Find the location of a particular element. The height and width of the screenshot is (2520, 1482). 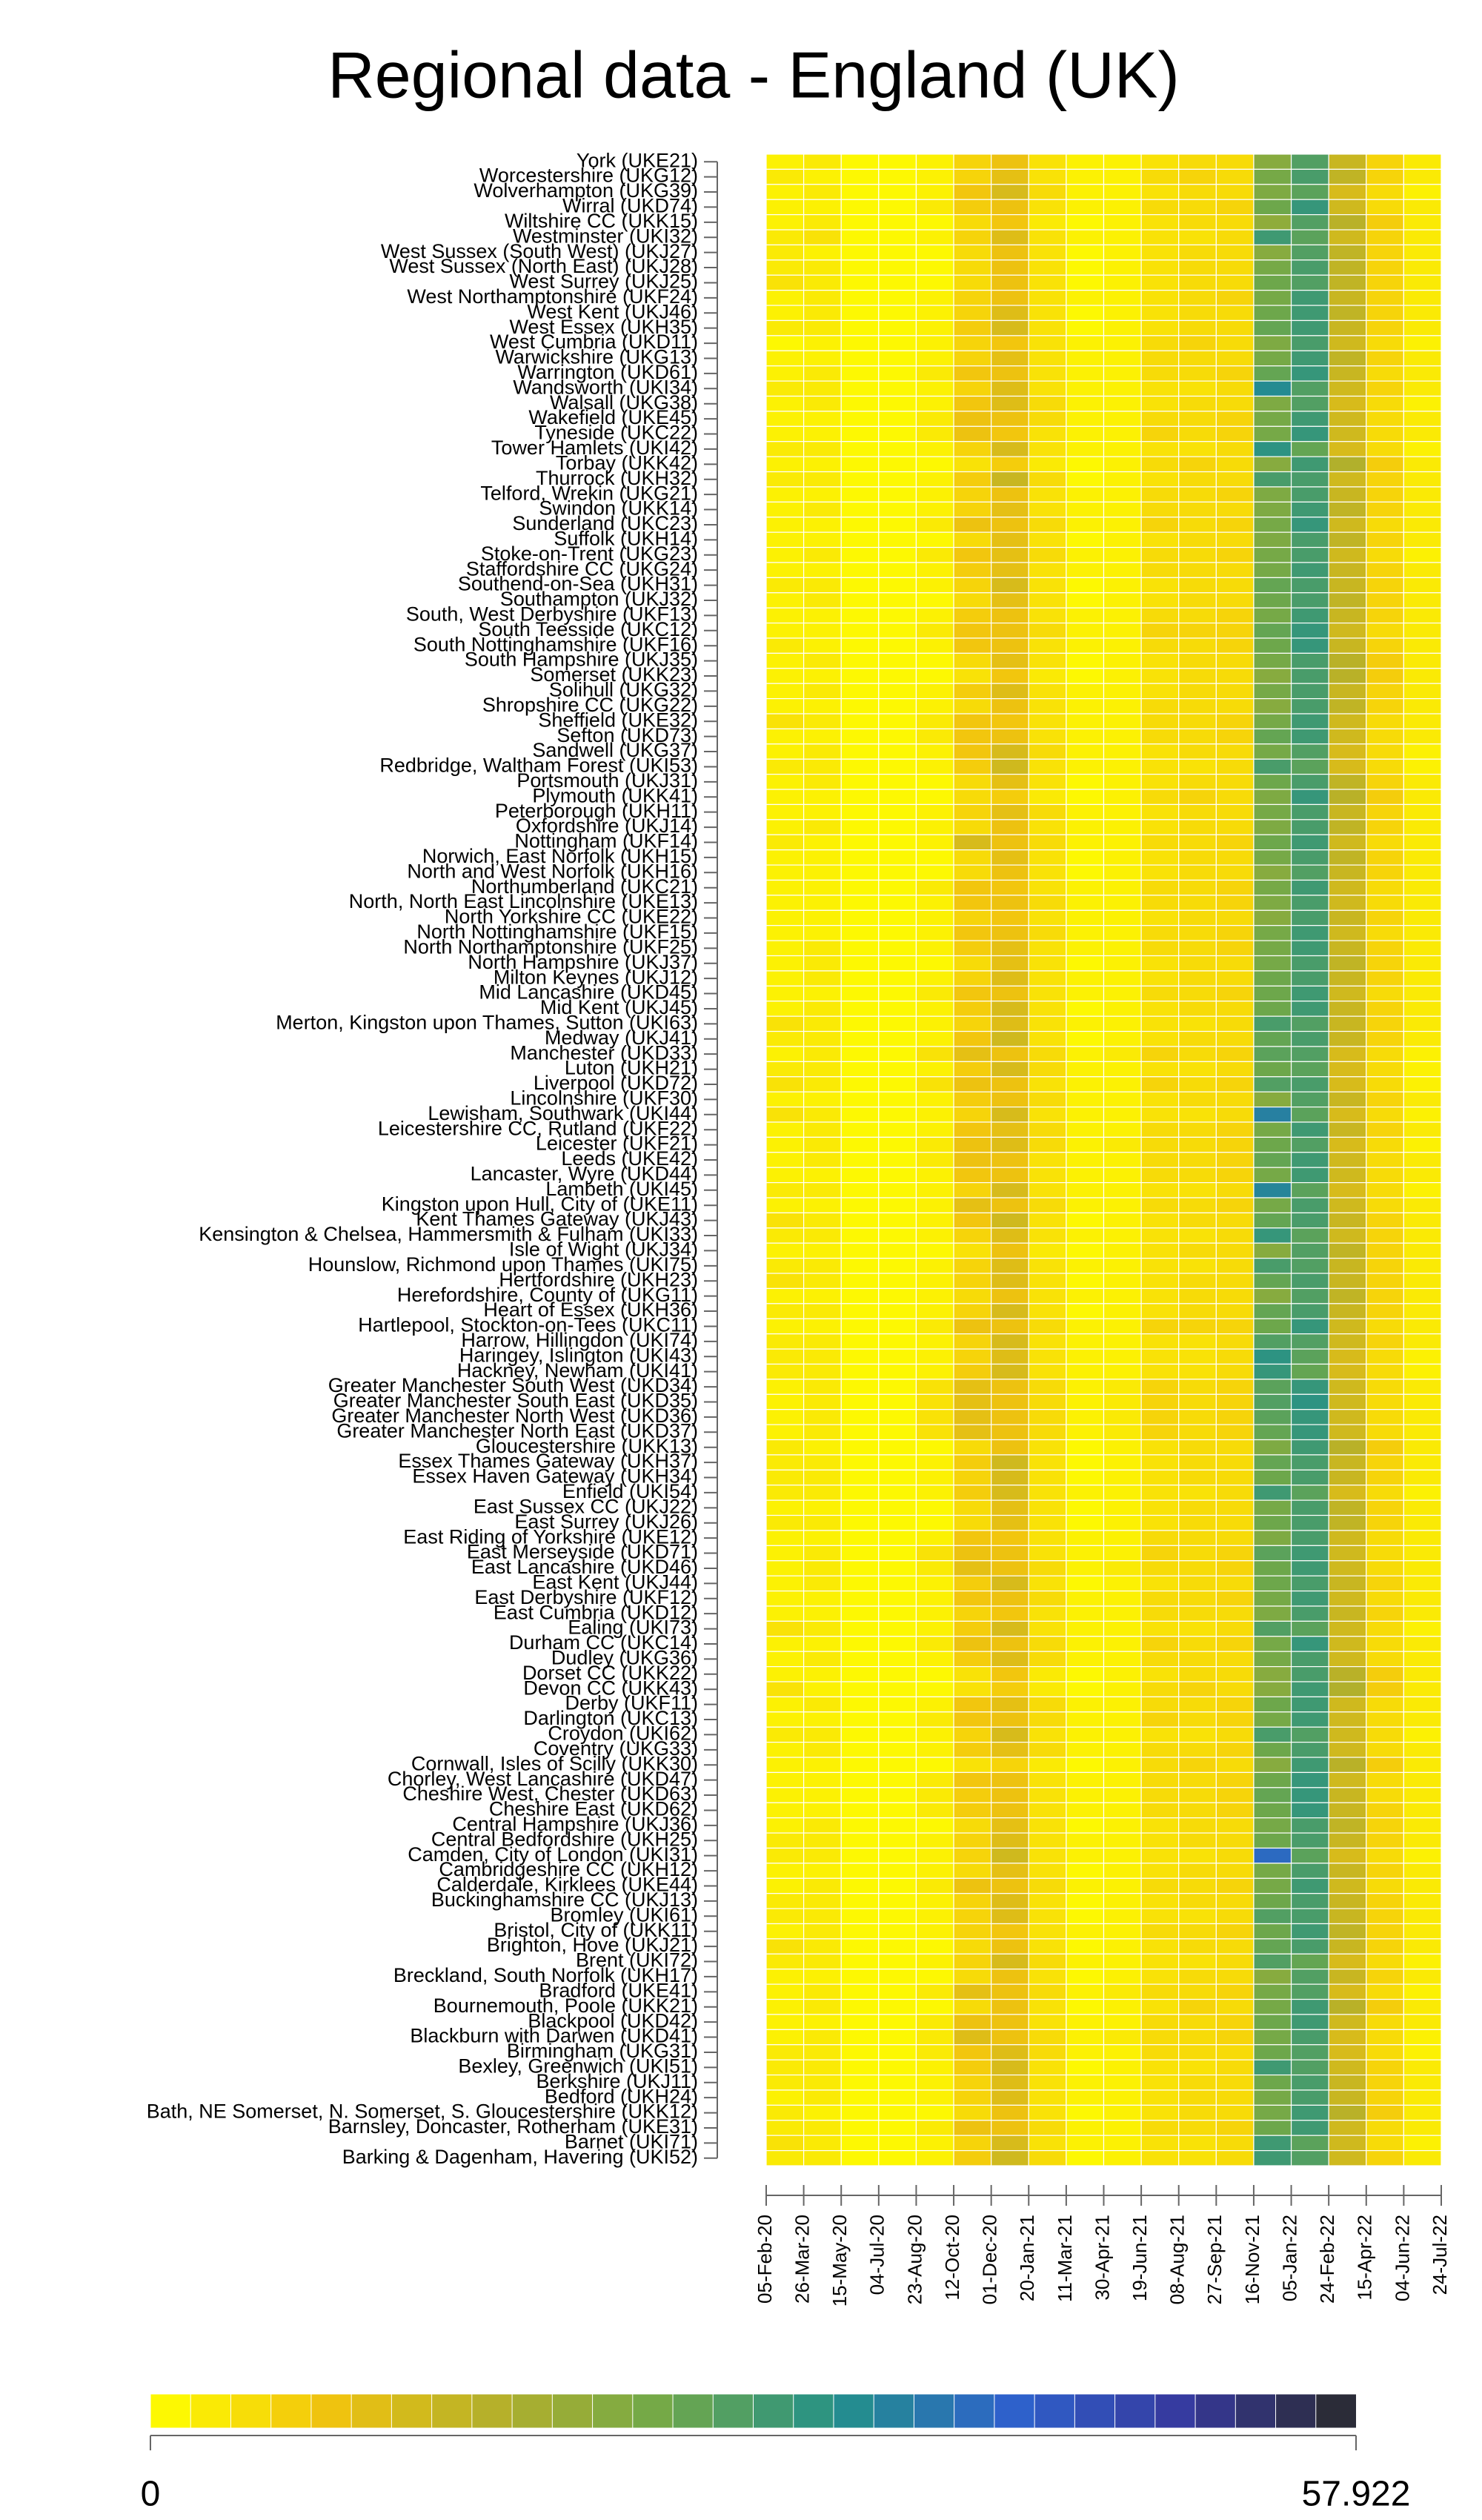

colorbar-block is located at coordinates (653, 2411).